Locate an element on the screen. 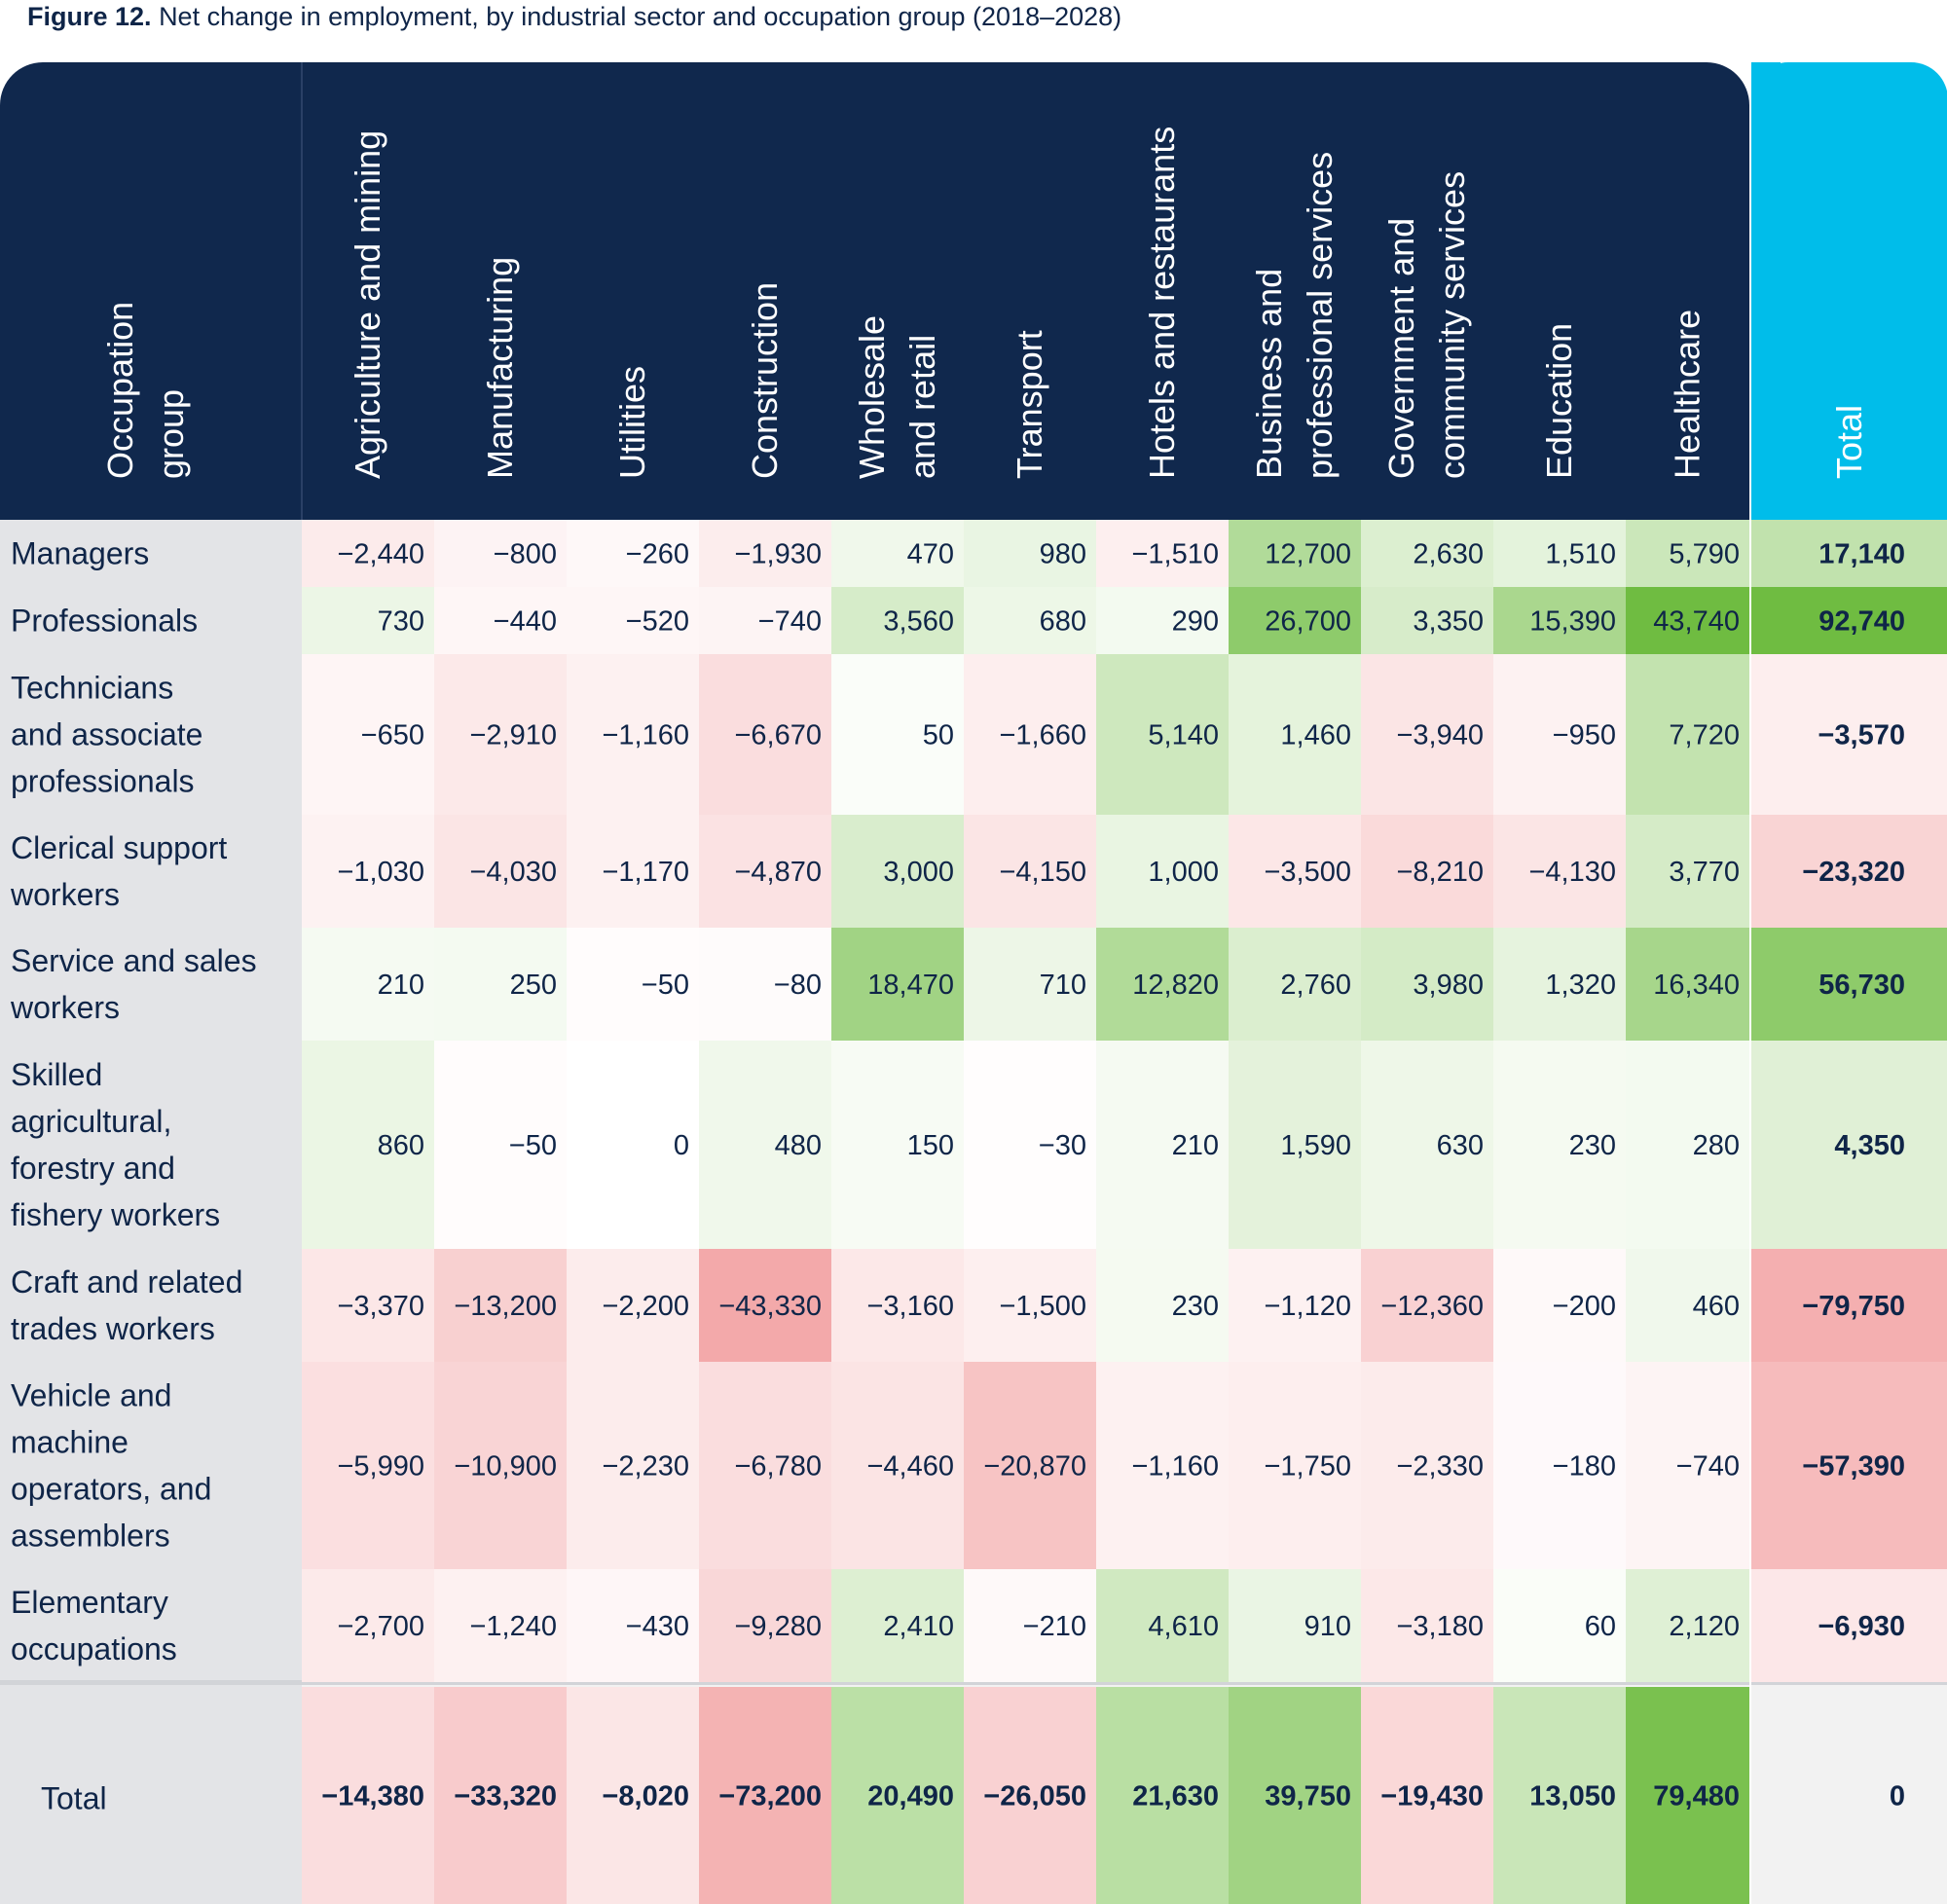 The width and height of the screenshot is (1947, 1904). cell-value: −1,930 is located at coordinates (778, 554).